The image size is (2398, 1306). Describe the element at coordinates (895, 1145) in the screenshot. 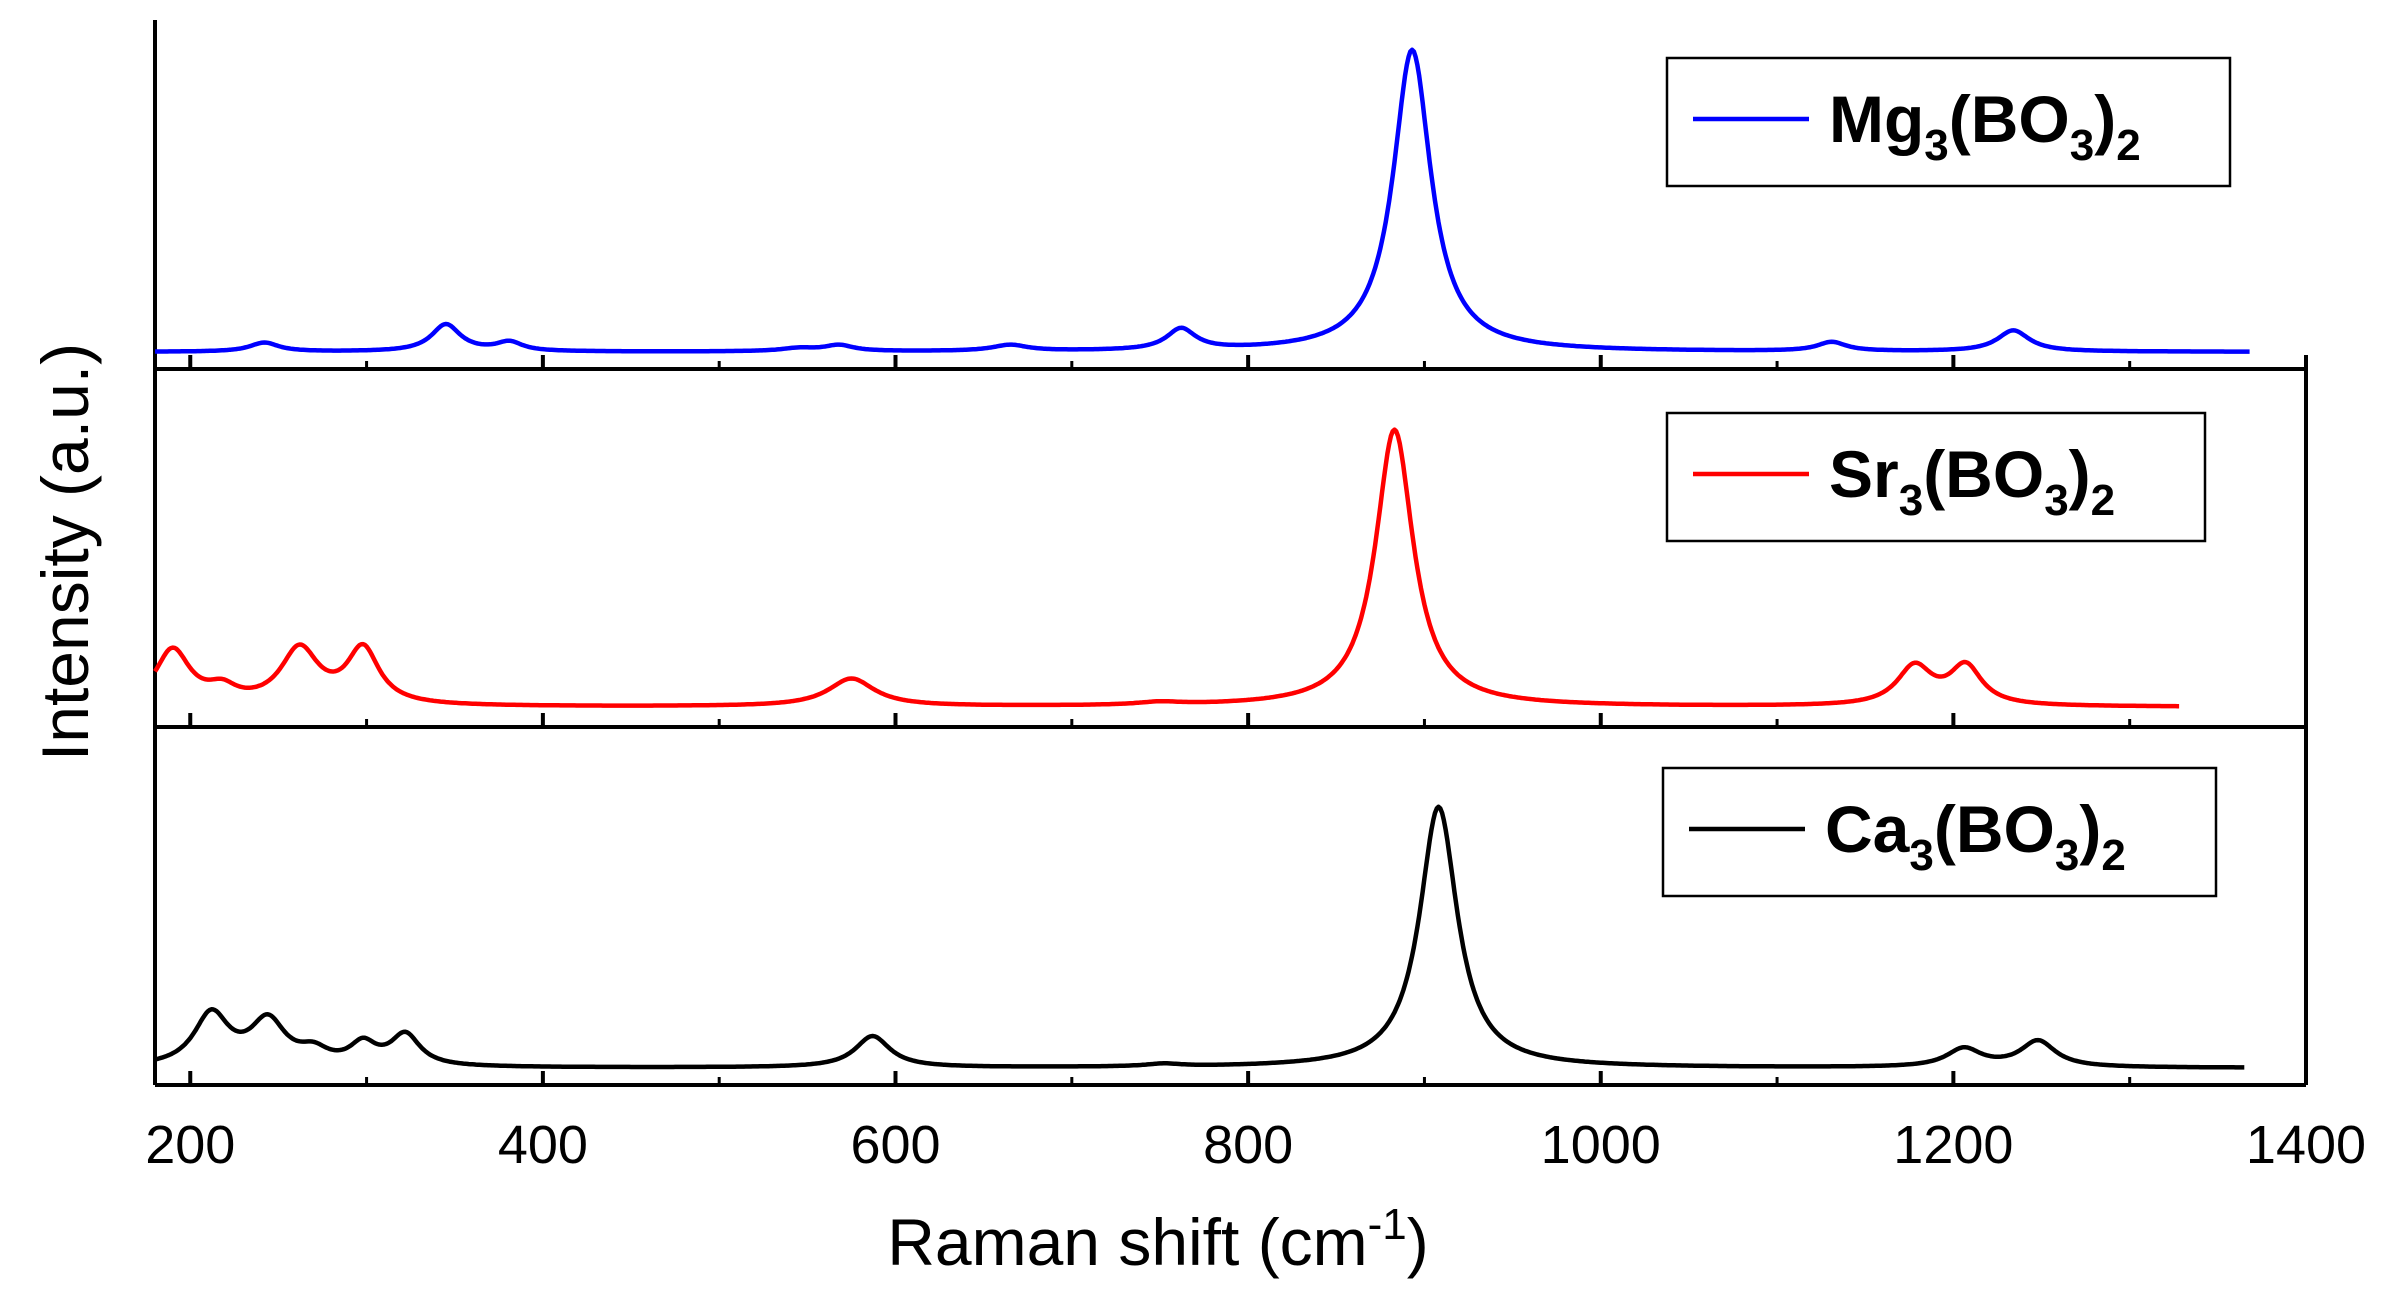

I see `x-tick-label: 600` at that location.